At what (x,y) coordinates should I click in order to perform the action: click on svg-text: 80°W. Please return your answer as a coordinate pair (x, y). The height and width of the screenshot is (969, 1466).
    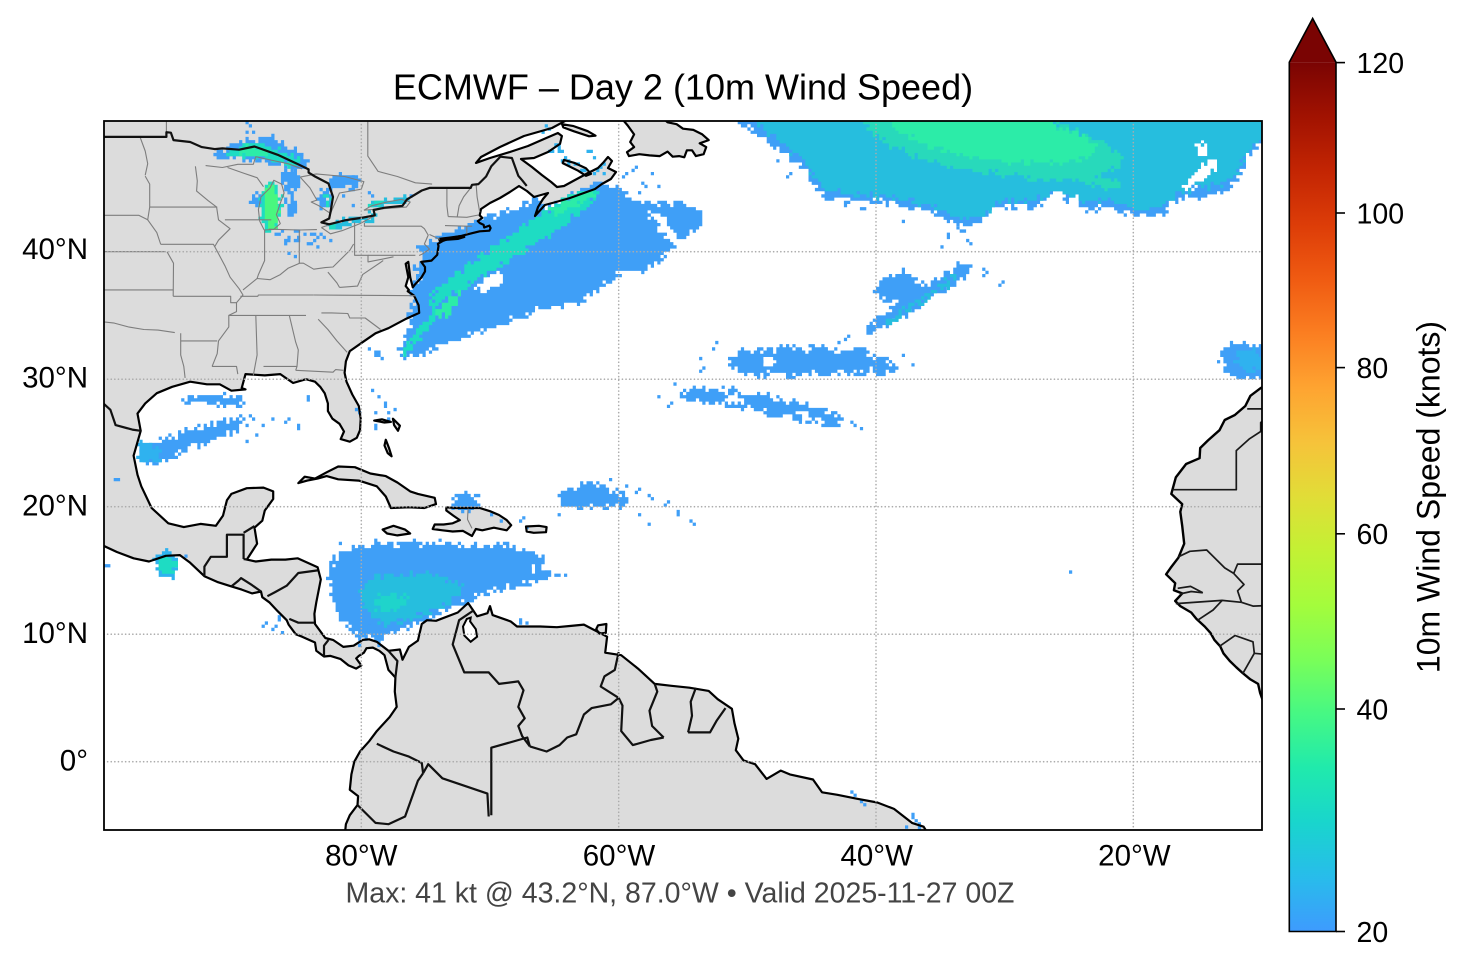
    Looking at the image, I should click on (361, 856).